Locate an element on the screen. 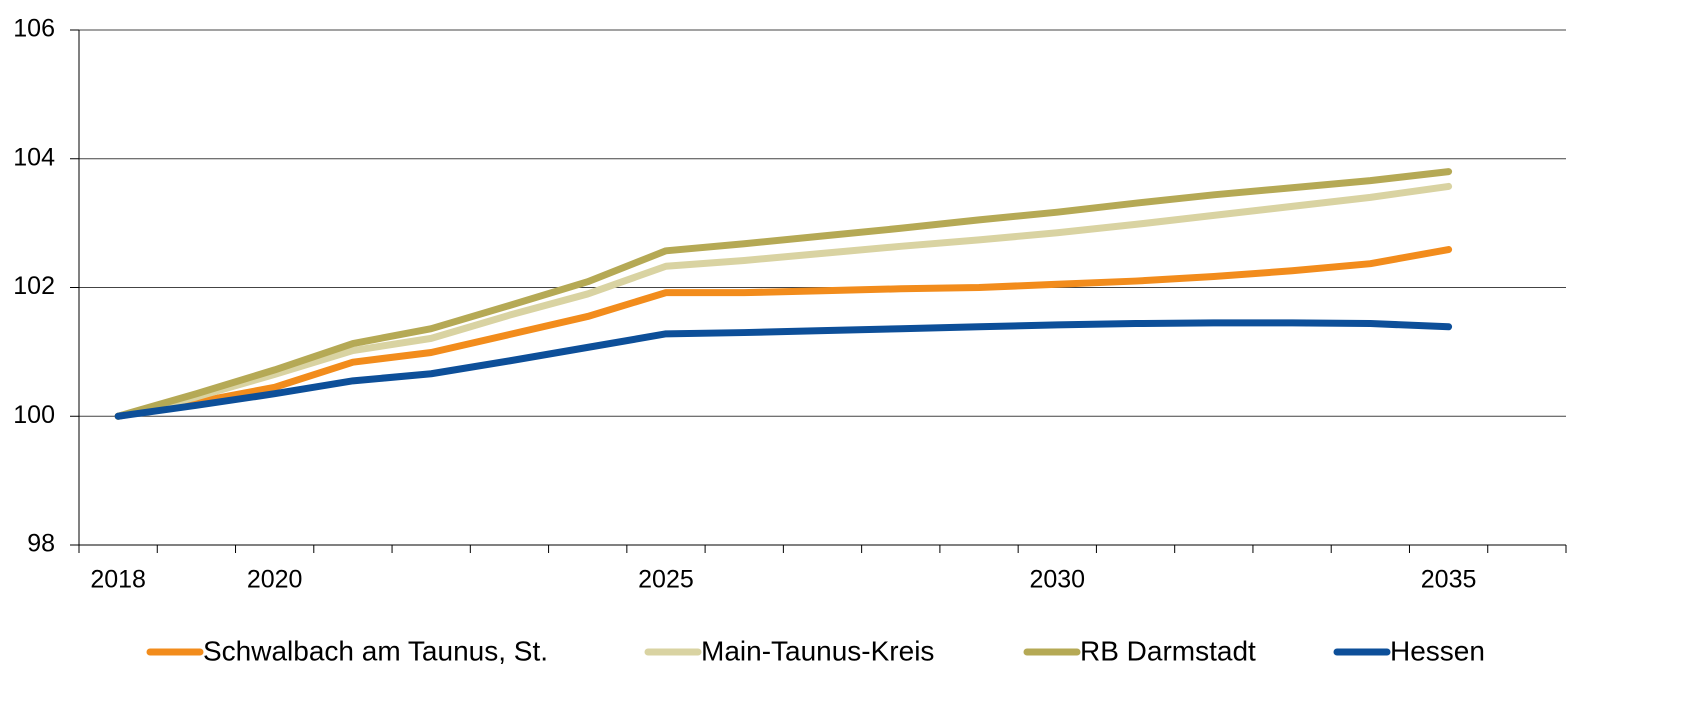 The image size is (1689, 718). legend-text: Main-Taunus-Kreis is located at coordinates (817, 650).